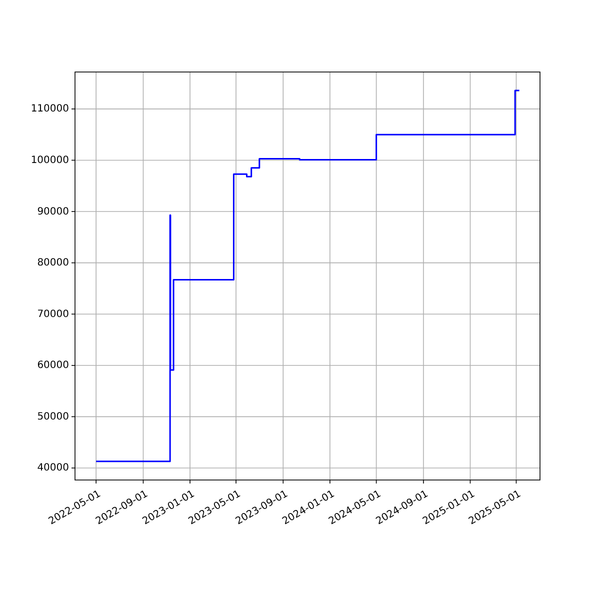  What do you see at coordinates (49, 109) in the screenshot?
I see `y-tick-label: 110000` at bounding box center [49, 109].